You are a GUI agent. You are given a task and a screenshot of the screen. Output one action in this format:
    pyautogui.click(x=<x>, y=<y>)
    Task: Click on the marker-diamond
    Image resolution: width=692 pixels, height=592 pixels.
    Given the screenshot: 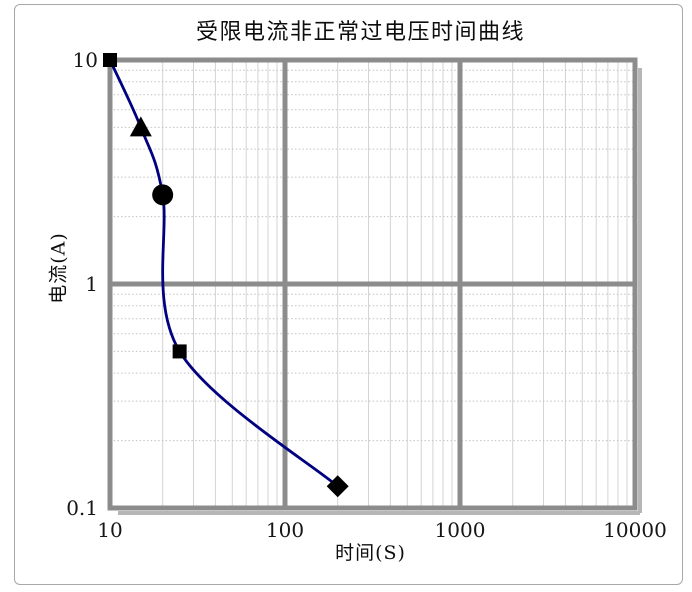 What is the action you would take?
    pyautogui.click(x=337, y=486)
    